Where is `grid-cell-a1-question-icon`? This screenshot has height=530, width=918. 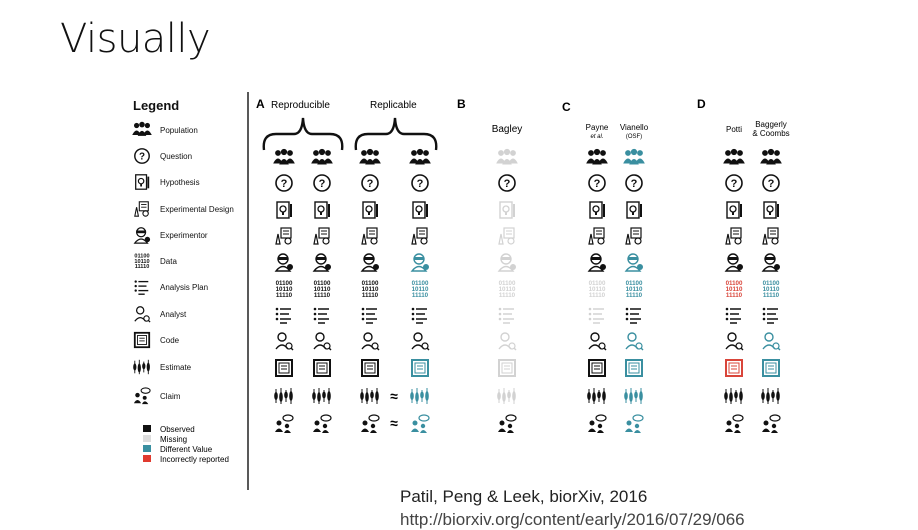
grid-cell-a1-question-icon is located at coordinates (284, 183).